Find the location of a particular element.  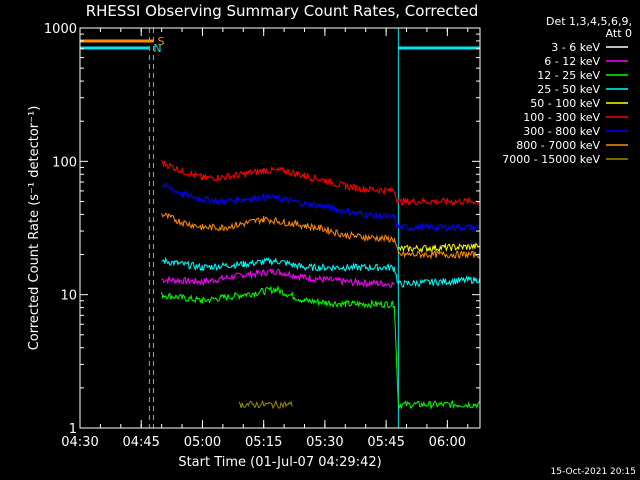

legend-label: 3 - 6 keV is located at coordinates (575, 47).